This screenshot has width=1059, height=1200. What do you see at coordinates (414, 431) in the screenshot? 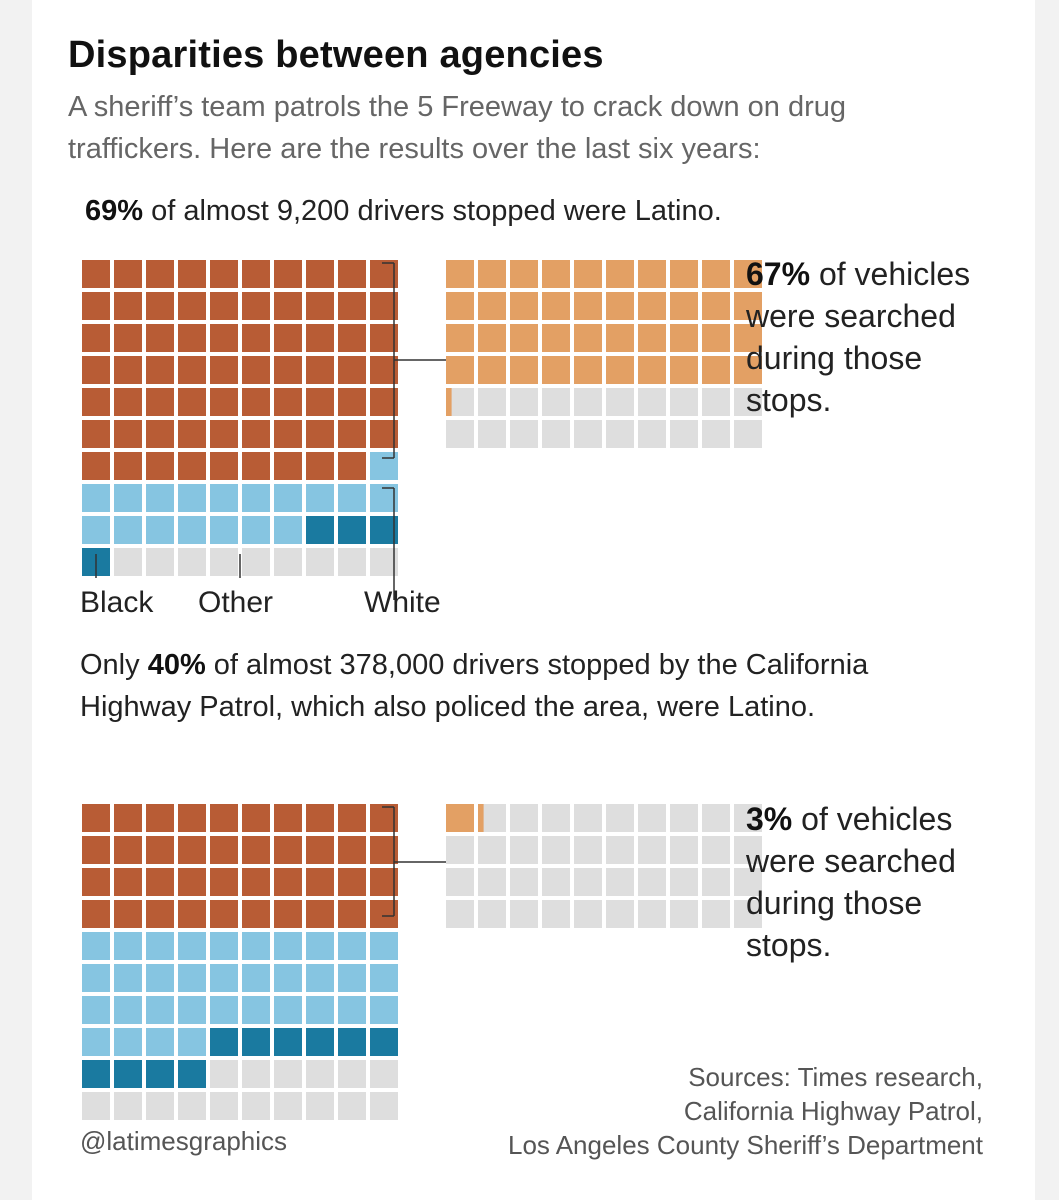
I see `sheriff-bracket` at bounding box center [414, 431].